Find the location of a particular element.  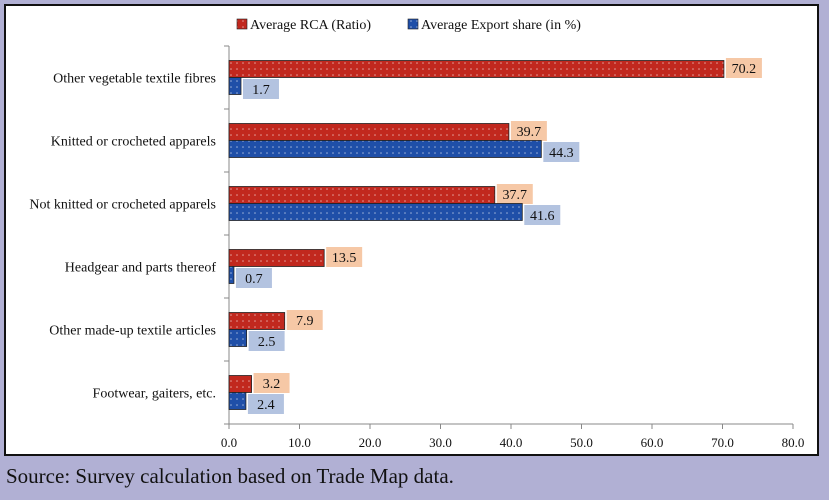

rca-legend-swatch is located at coordinates (242, 24).